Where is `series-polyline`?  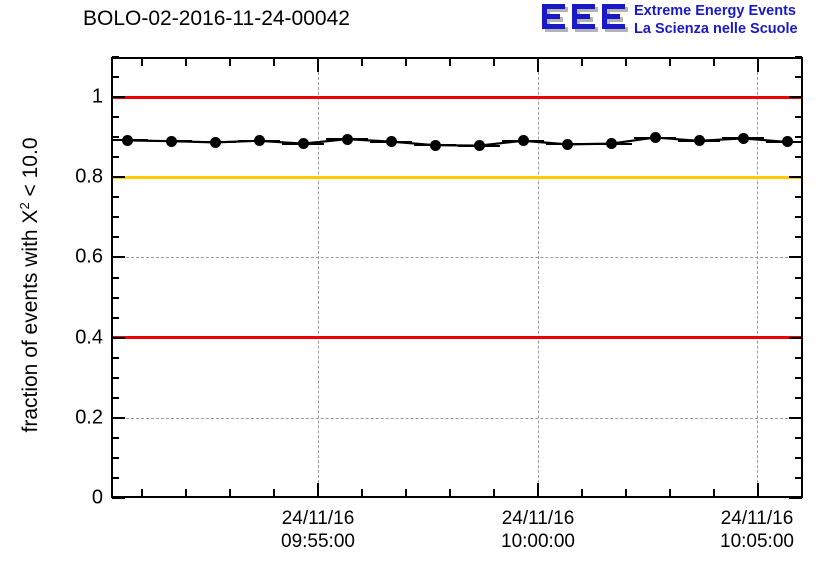
series-polyline is located at coordinates (457, 141).